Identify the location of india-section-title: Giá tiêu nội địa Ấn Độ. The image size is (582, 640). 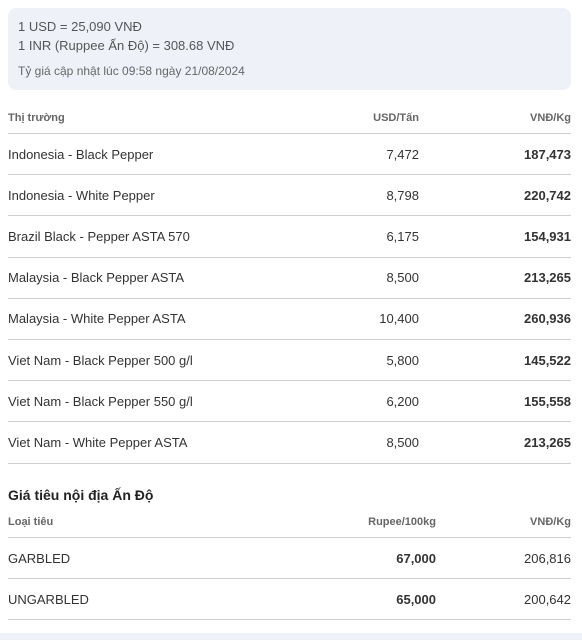
(81, 495).